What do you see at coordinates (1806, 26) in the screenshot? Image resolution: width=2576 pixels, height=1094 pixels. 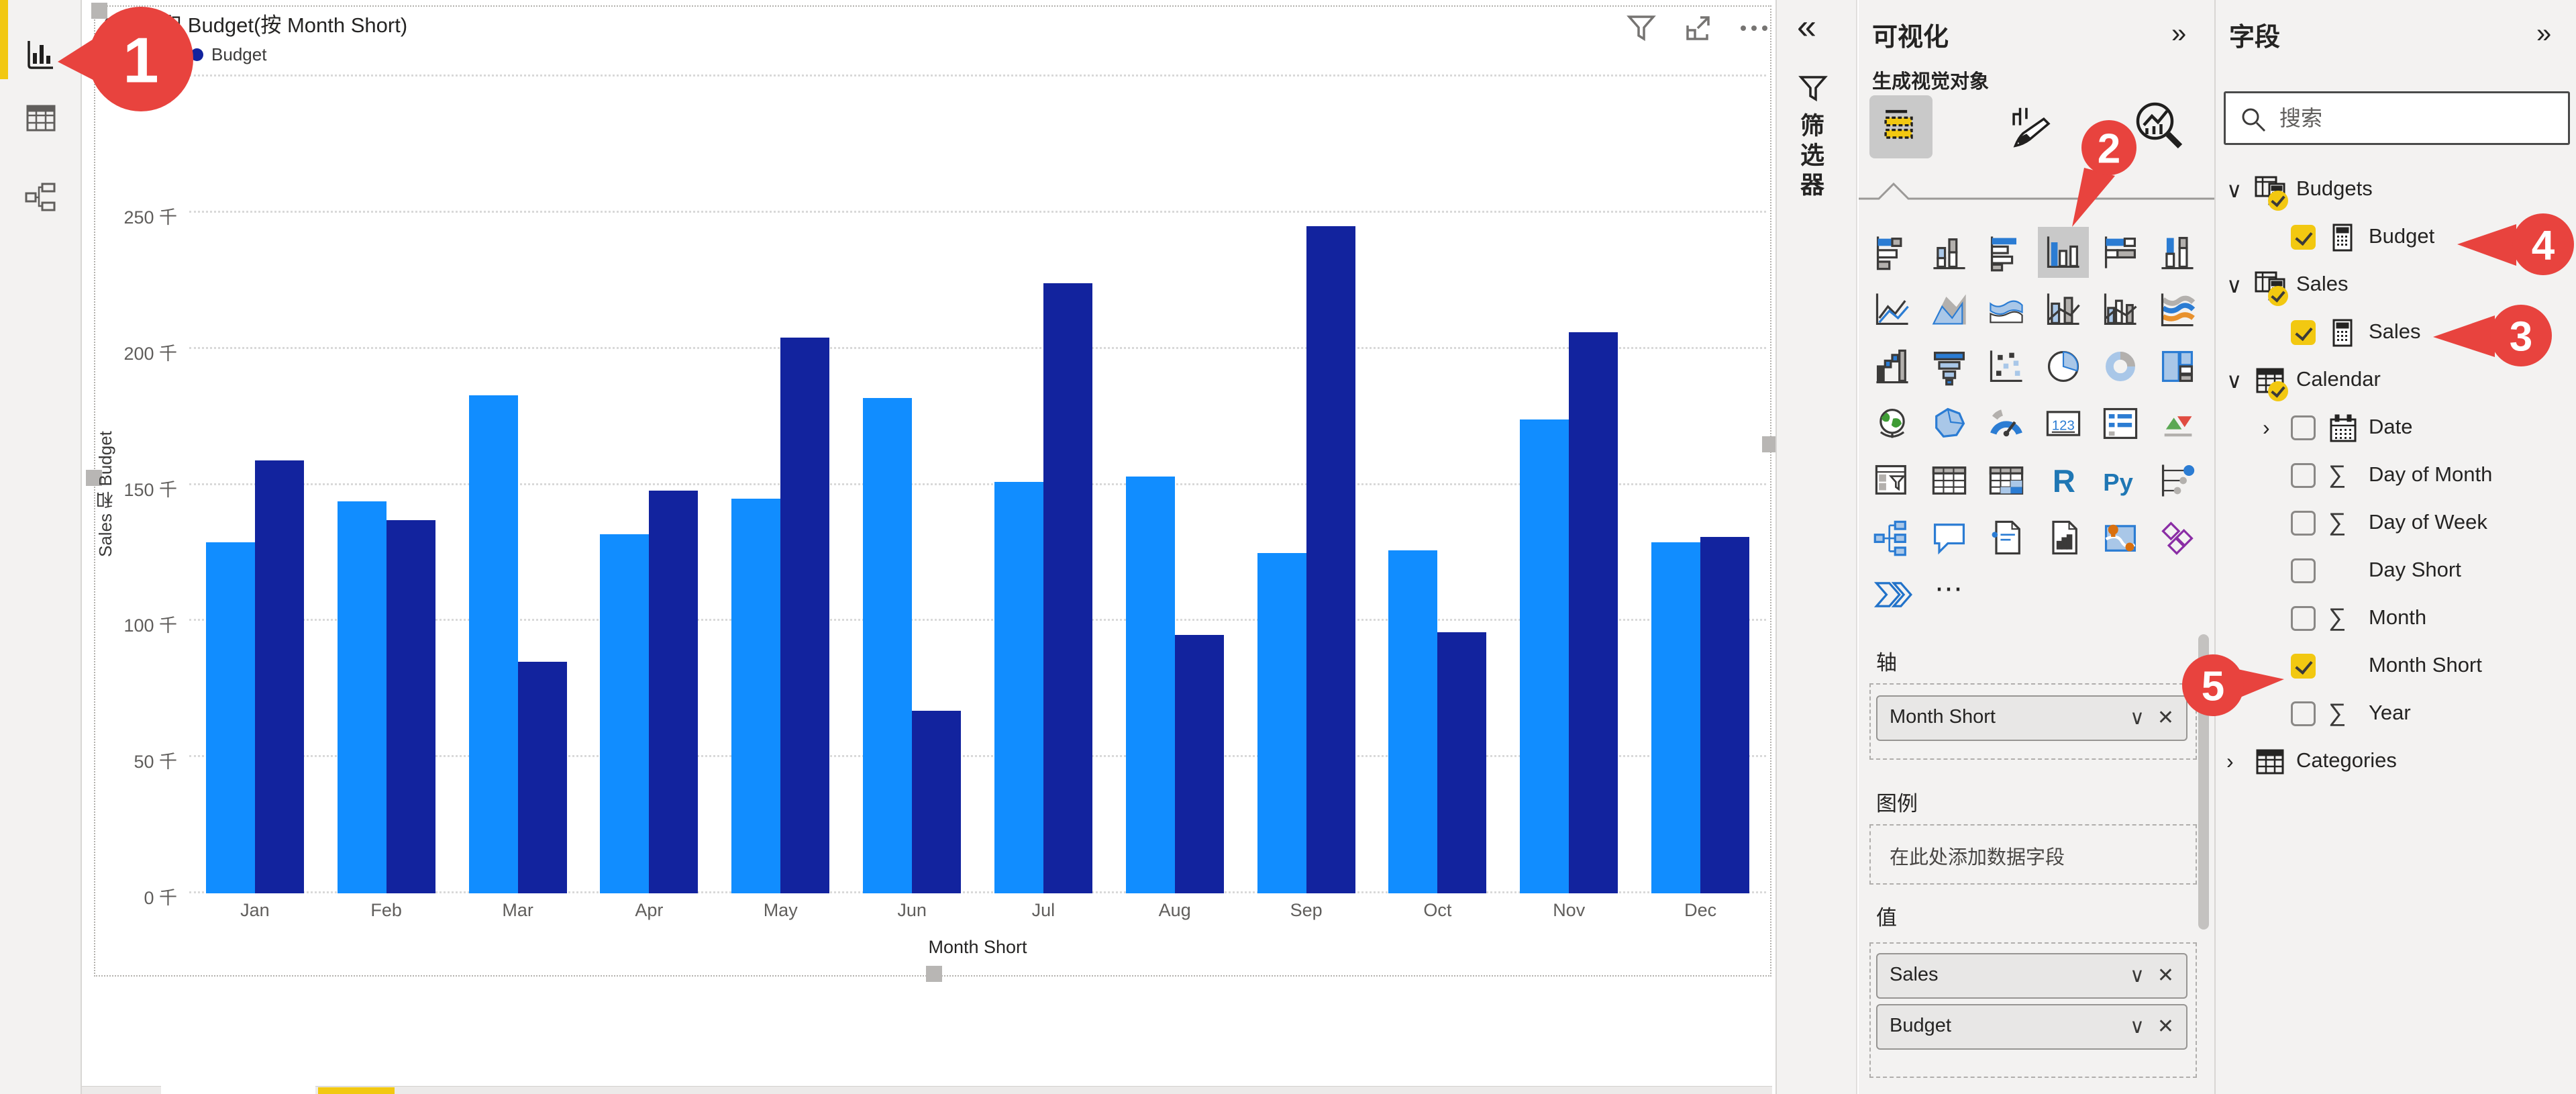 I see `expand-filters-icon: «` at bounding box center [1806, 26].